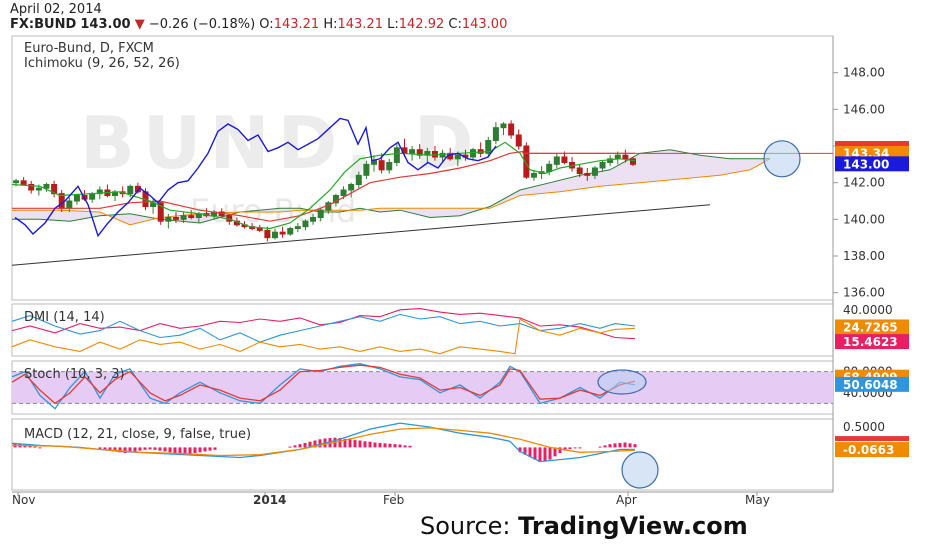 The image size is (932, 550). Describe the element at coordinates (872, 439) in the screenshot. I see `macd-price-tag-red` at that location.